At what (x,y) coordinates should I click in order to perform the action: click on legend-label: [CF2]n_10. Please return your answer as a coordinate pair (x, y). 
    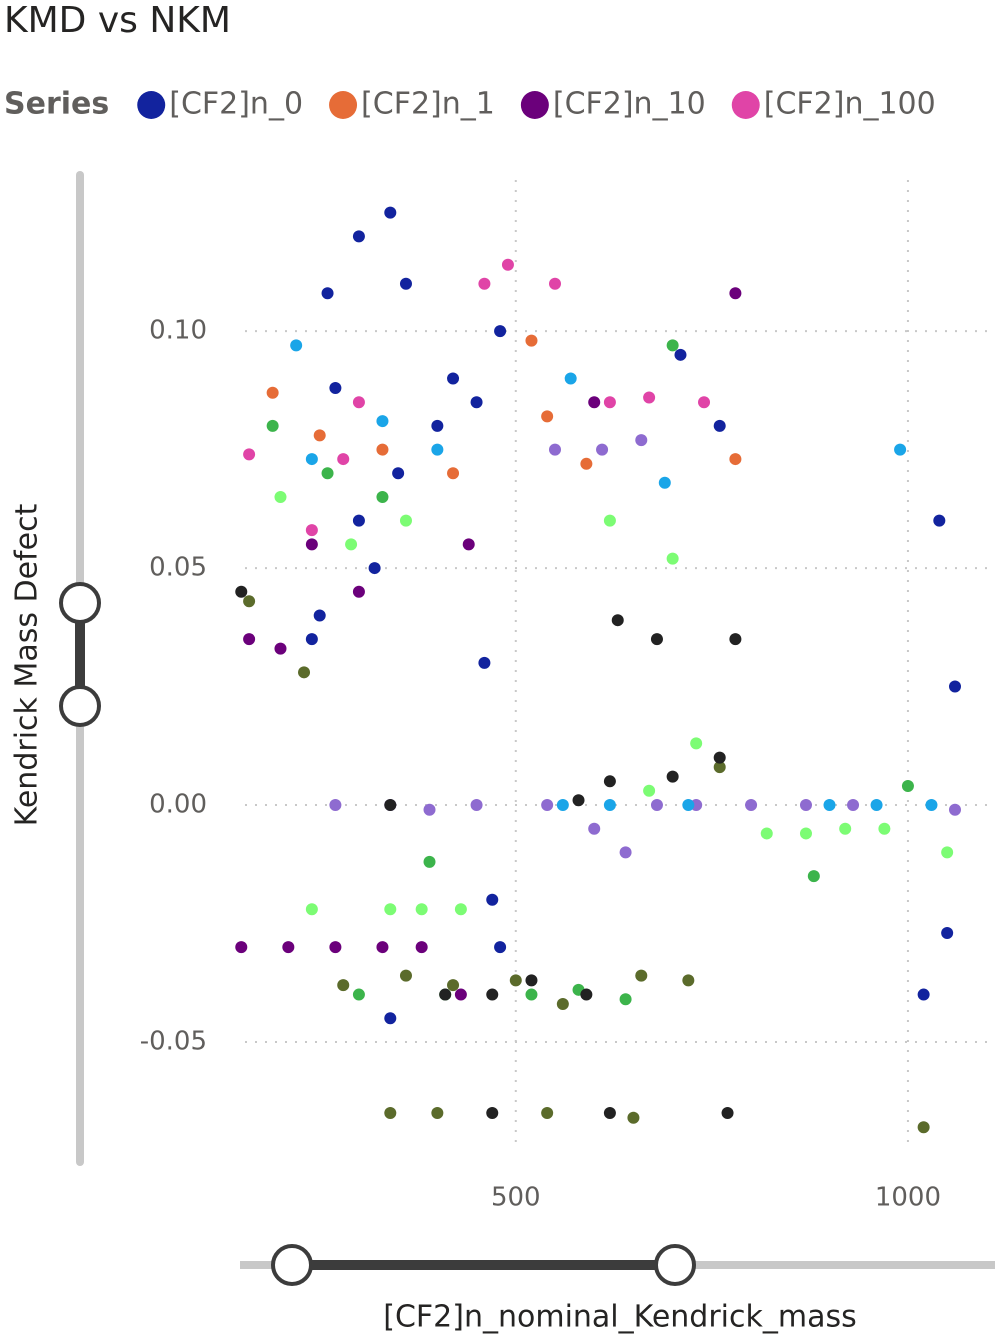
    Looking at the image, I should click on (629, 104).